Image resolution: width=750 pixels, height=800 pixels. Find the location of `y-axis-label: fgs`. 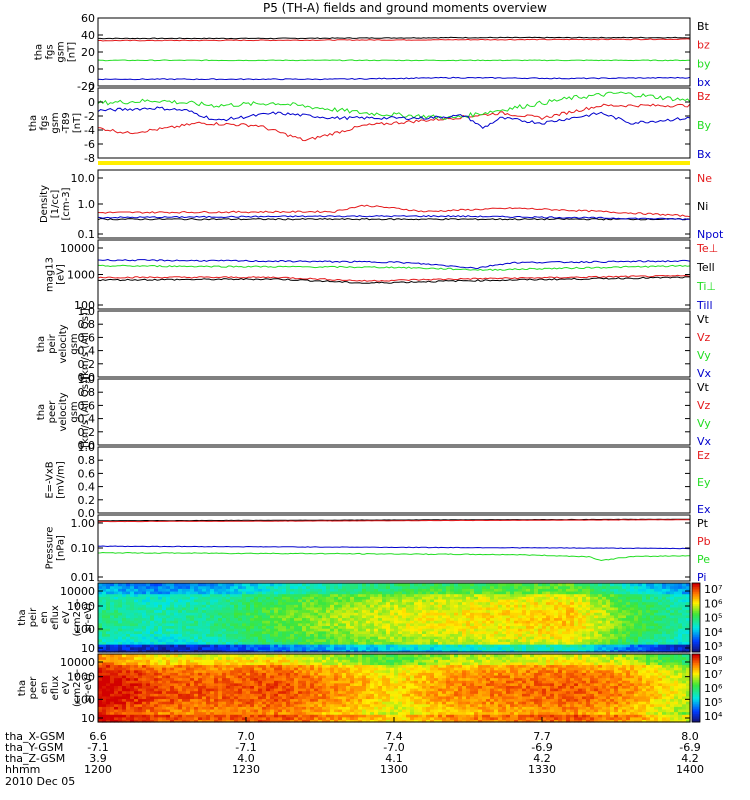

y-axis-label: fgs is located at coordinates (50, 51).